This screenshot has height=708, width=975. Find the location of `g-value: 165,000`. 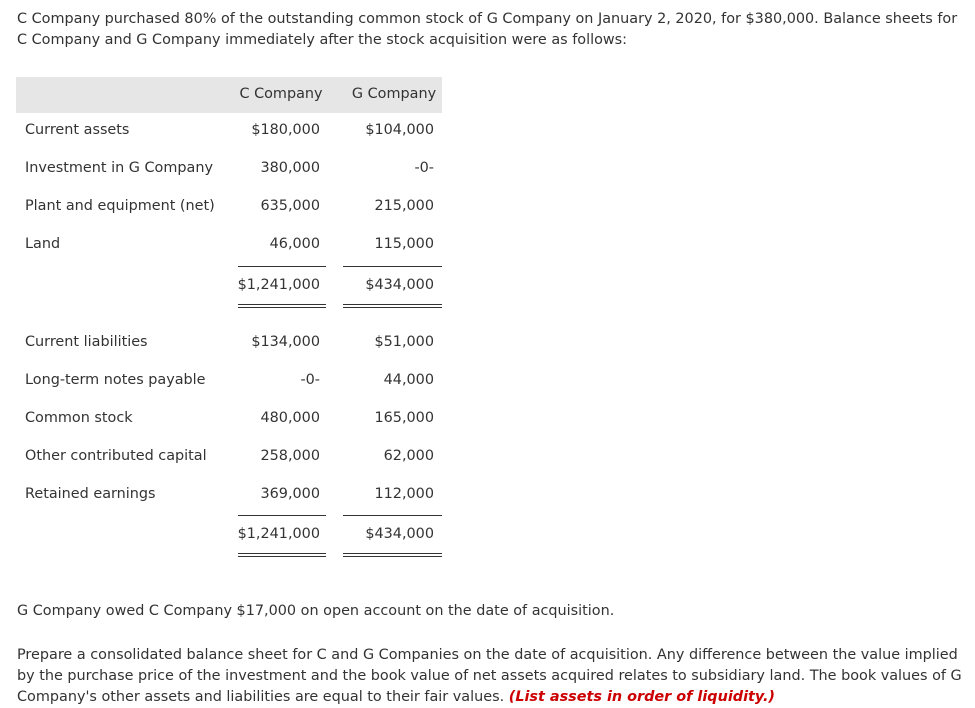

g-value: 165,000 is located at coordinates (404, 418).